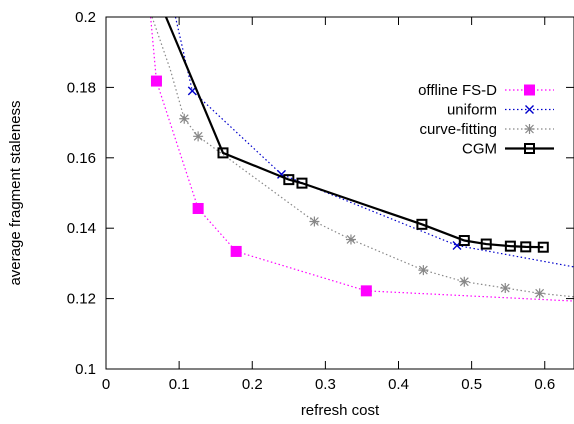  What do you see at coordinates (81, 87) in the screenshot?
I see `y-tick-label: 0.18` at bounding box center [81, 87].